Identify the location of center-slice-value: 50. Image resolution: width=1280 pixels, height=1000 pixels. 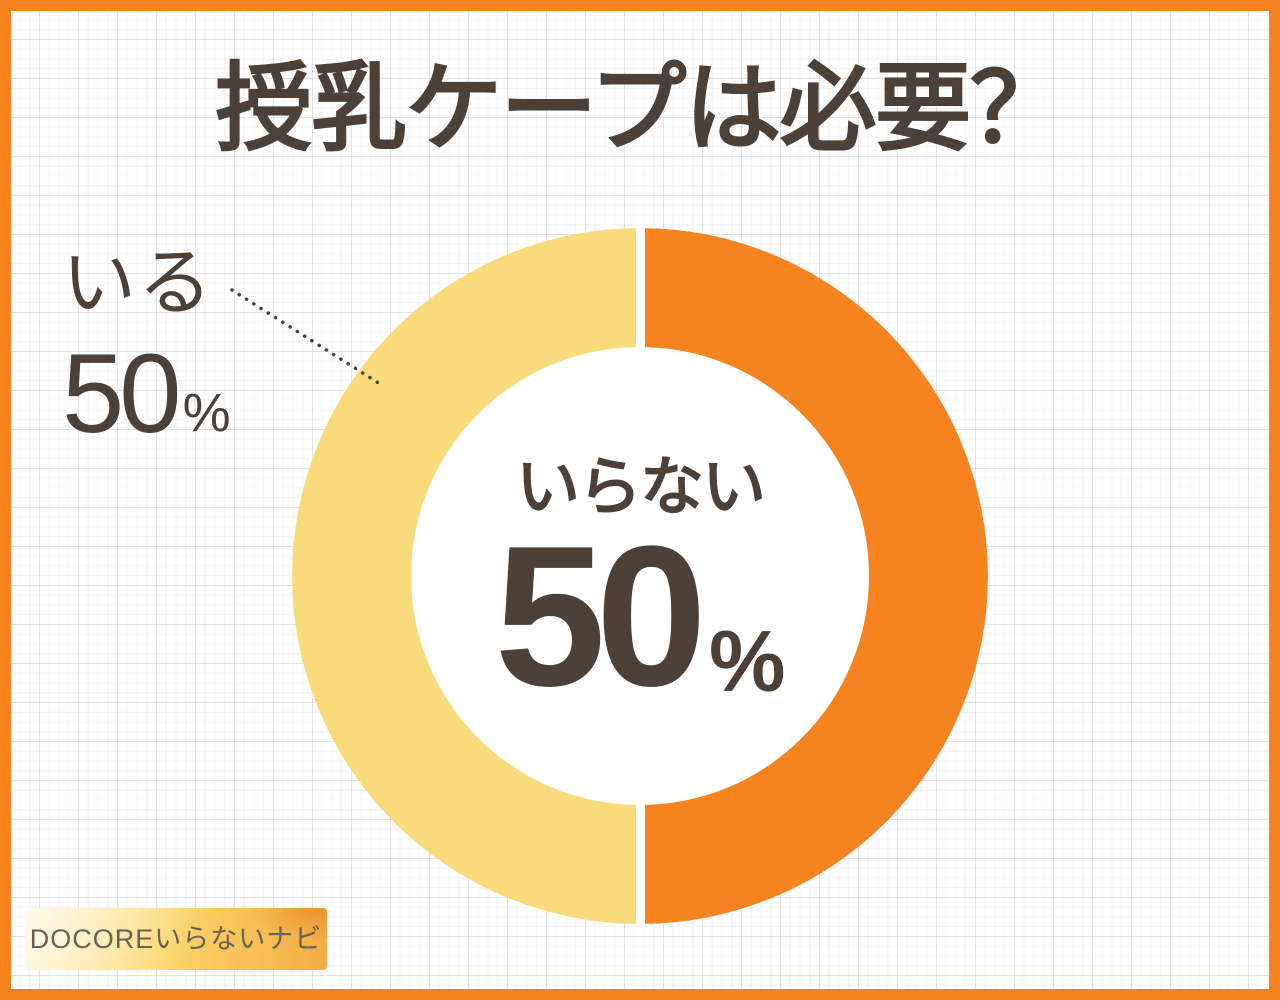
(600, 616).